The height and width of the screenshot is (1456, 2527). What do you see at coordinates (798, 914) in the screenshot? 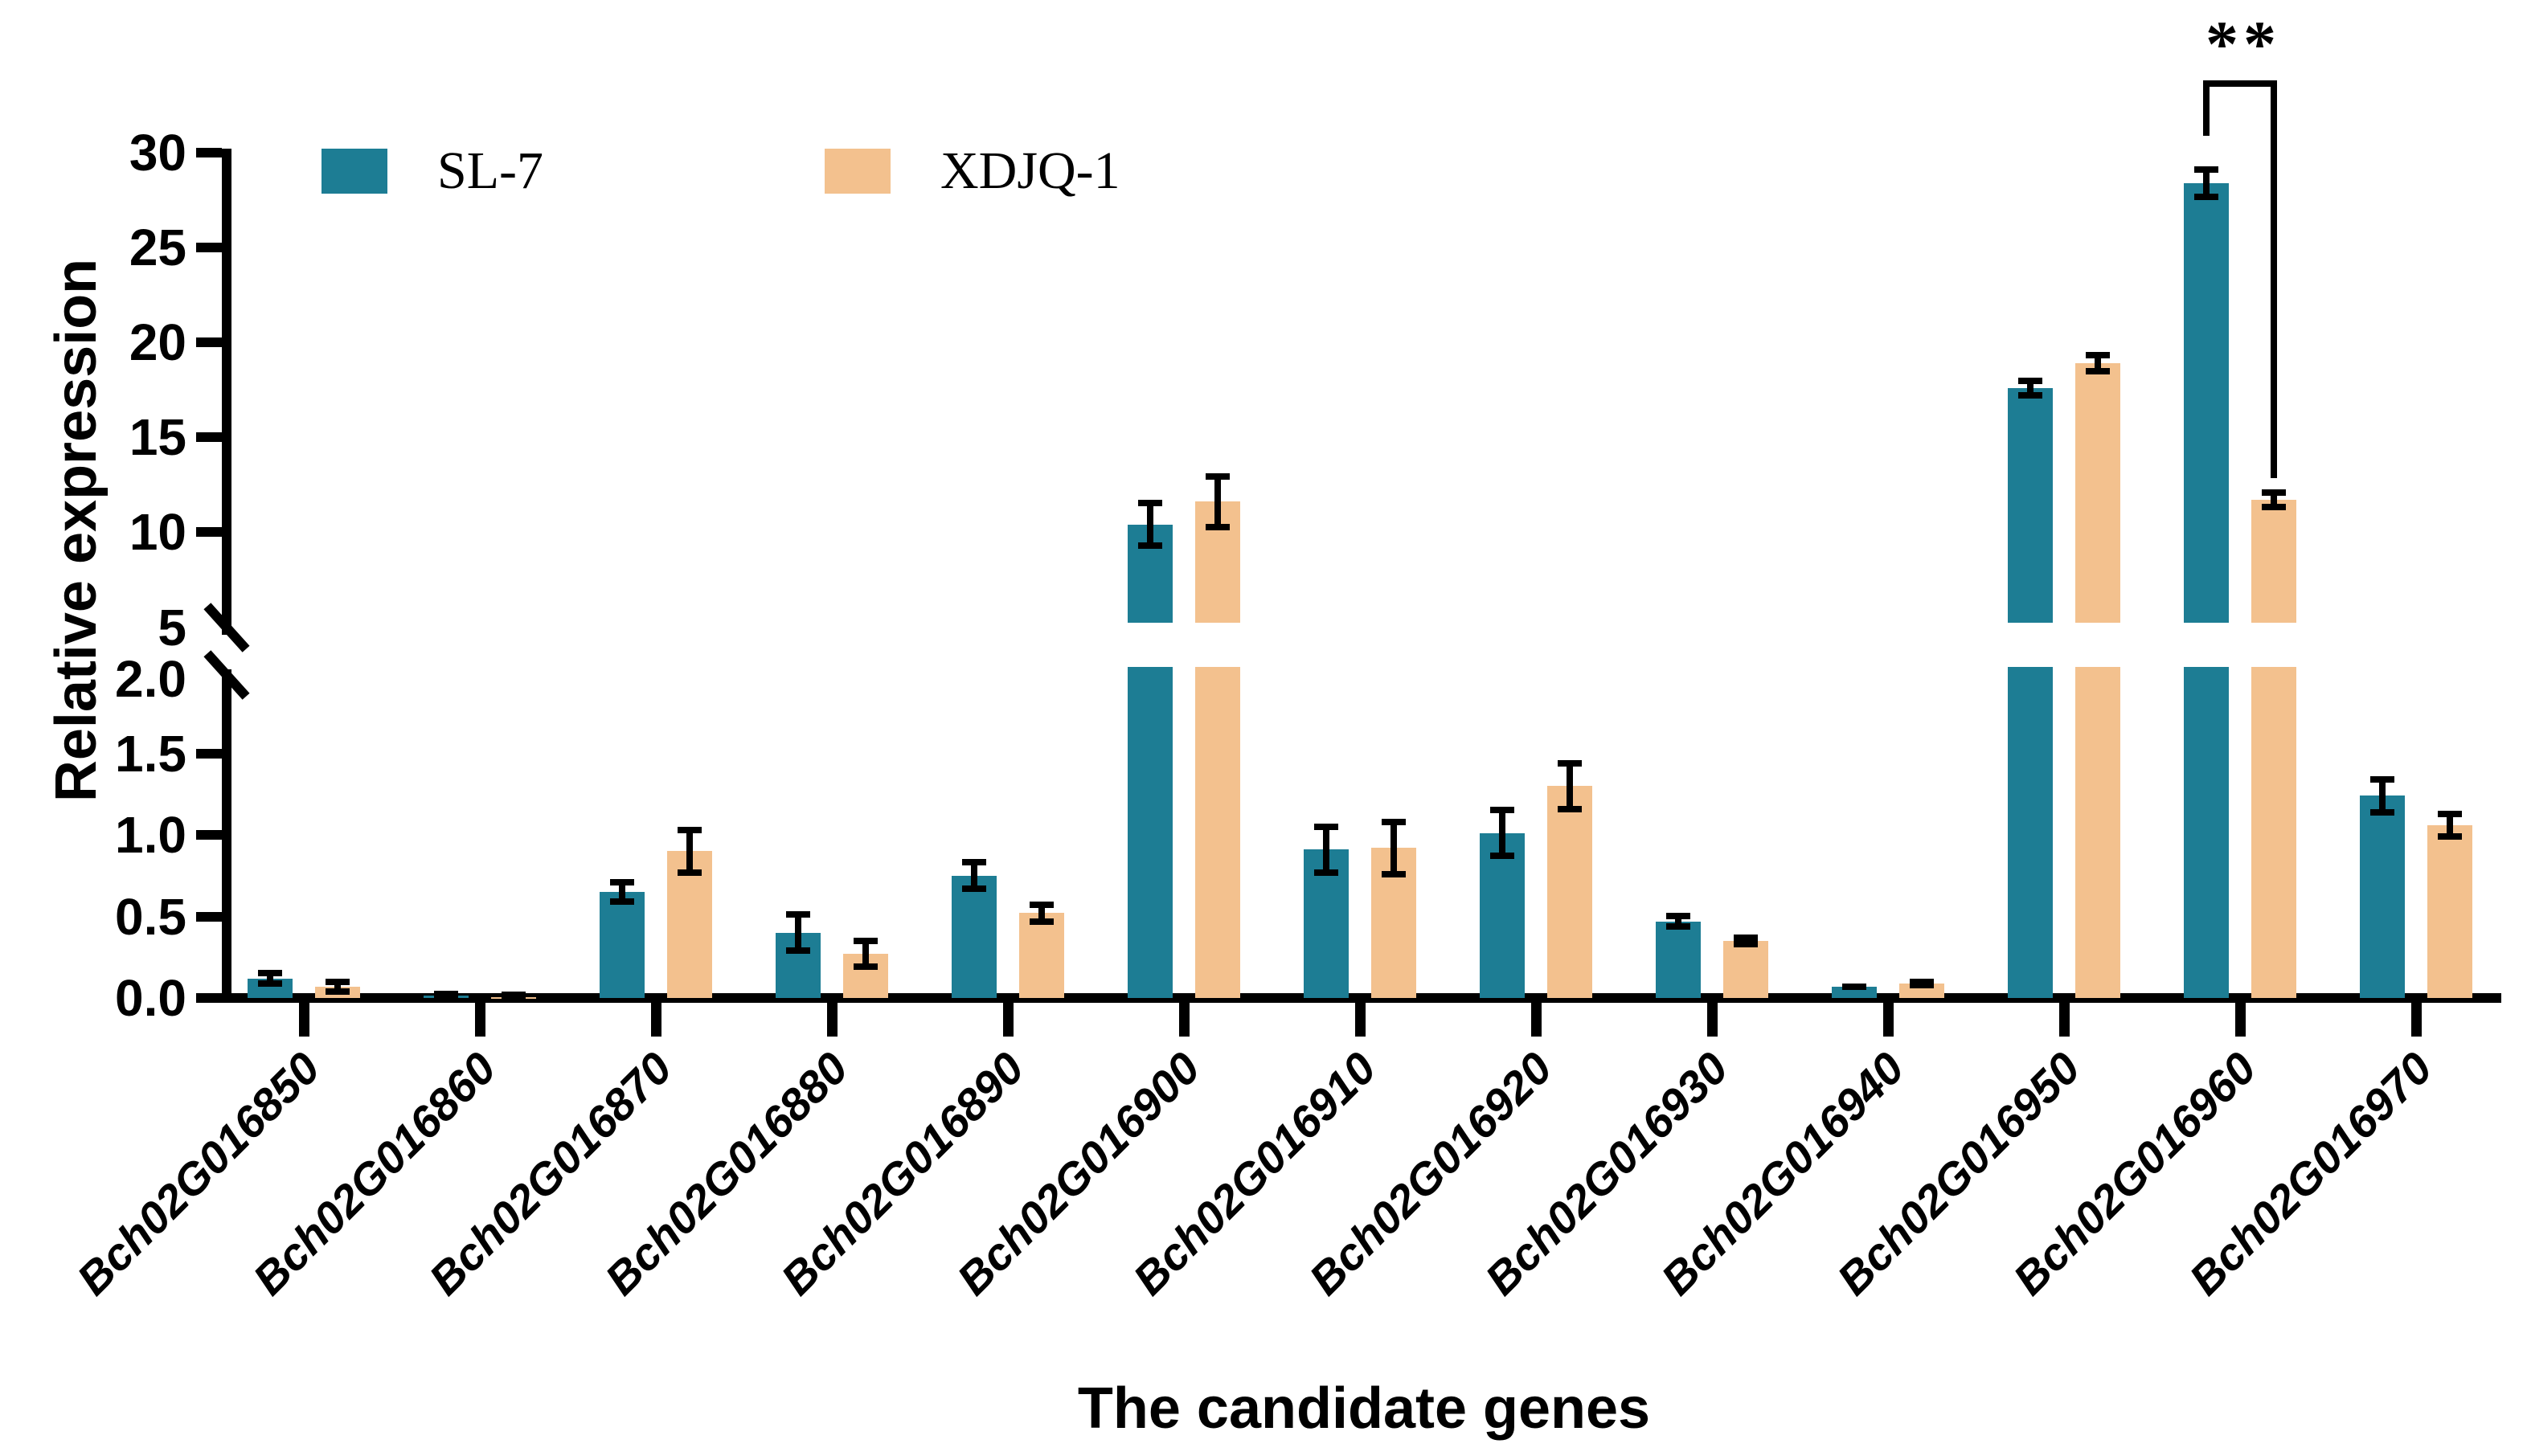
I see `error-bar-cap-top-SL-7-Bch02G016880` at bounding box center [798, 914].